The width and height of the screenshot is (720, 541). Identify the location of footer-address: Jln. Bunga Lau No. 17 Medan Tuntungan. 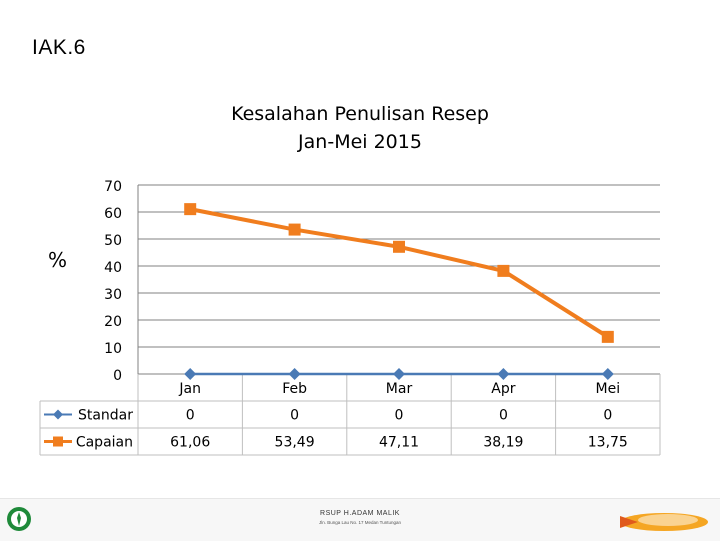
(360, 522).